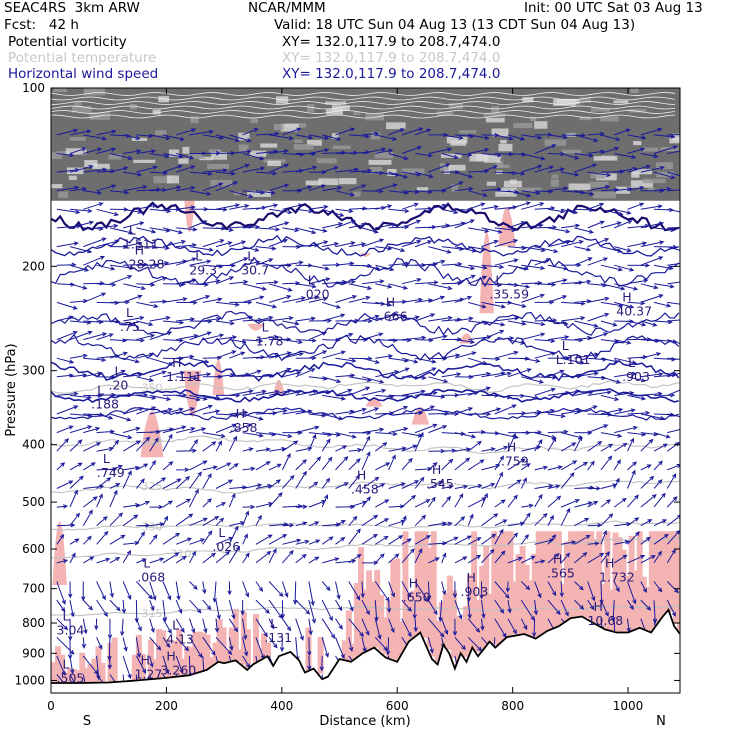  What do you see at coordinates (470, 577) in the screenshot?
I see `pv-extremum-type: H` at bounding box center [470, 577].